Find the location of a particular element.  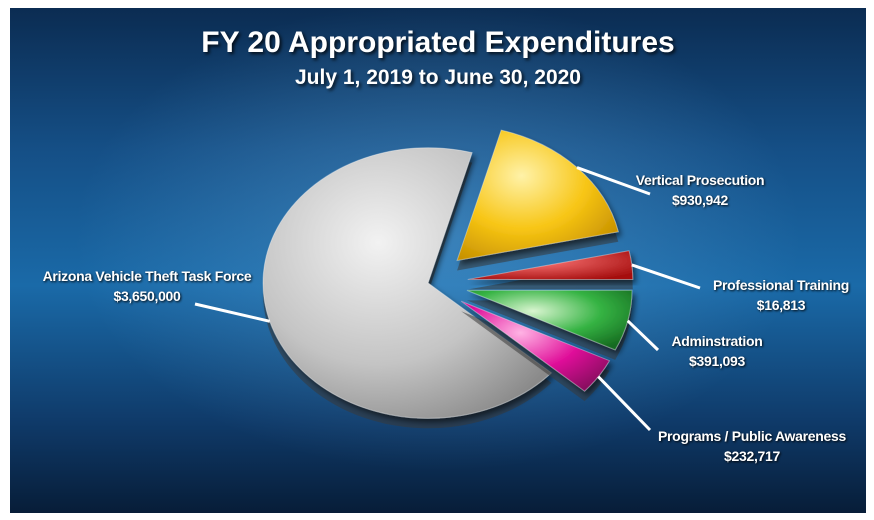

slice-value: $930,942 is located at coordinates (700, 200).